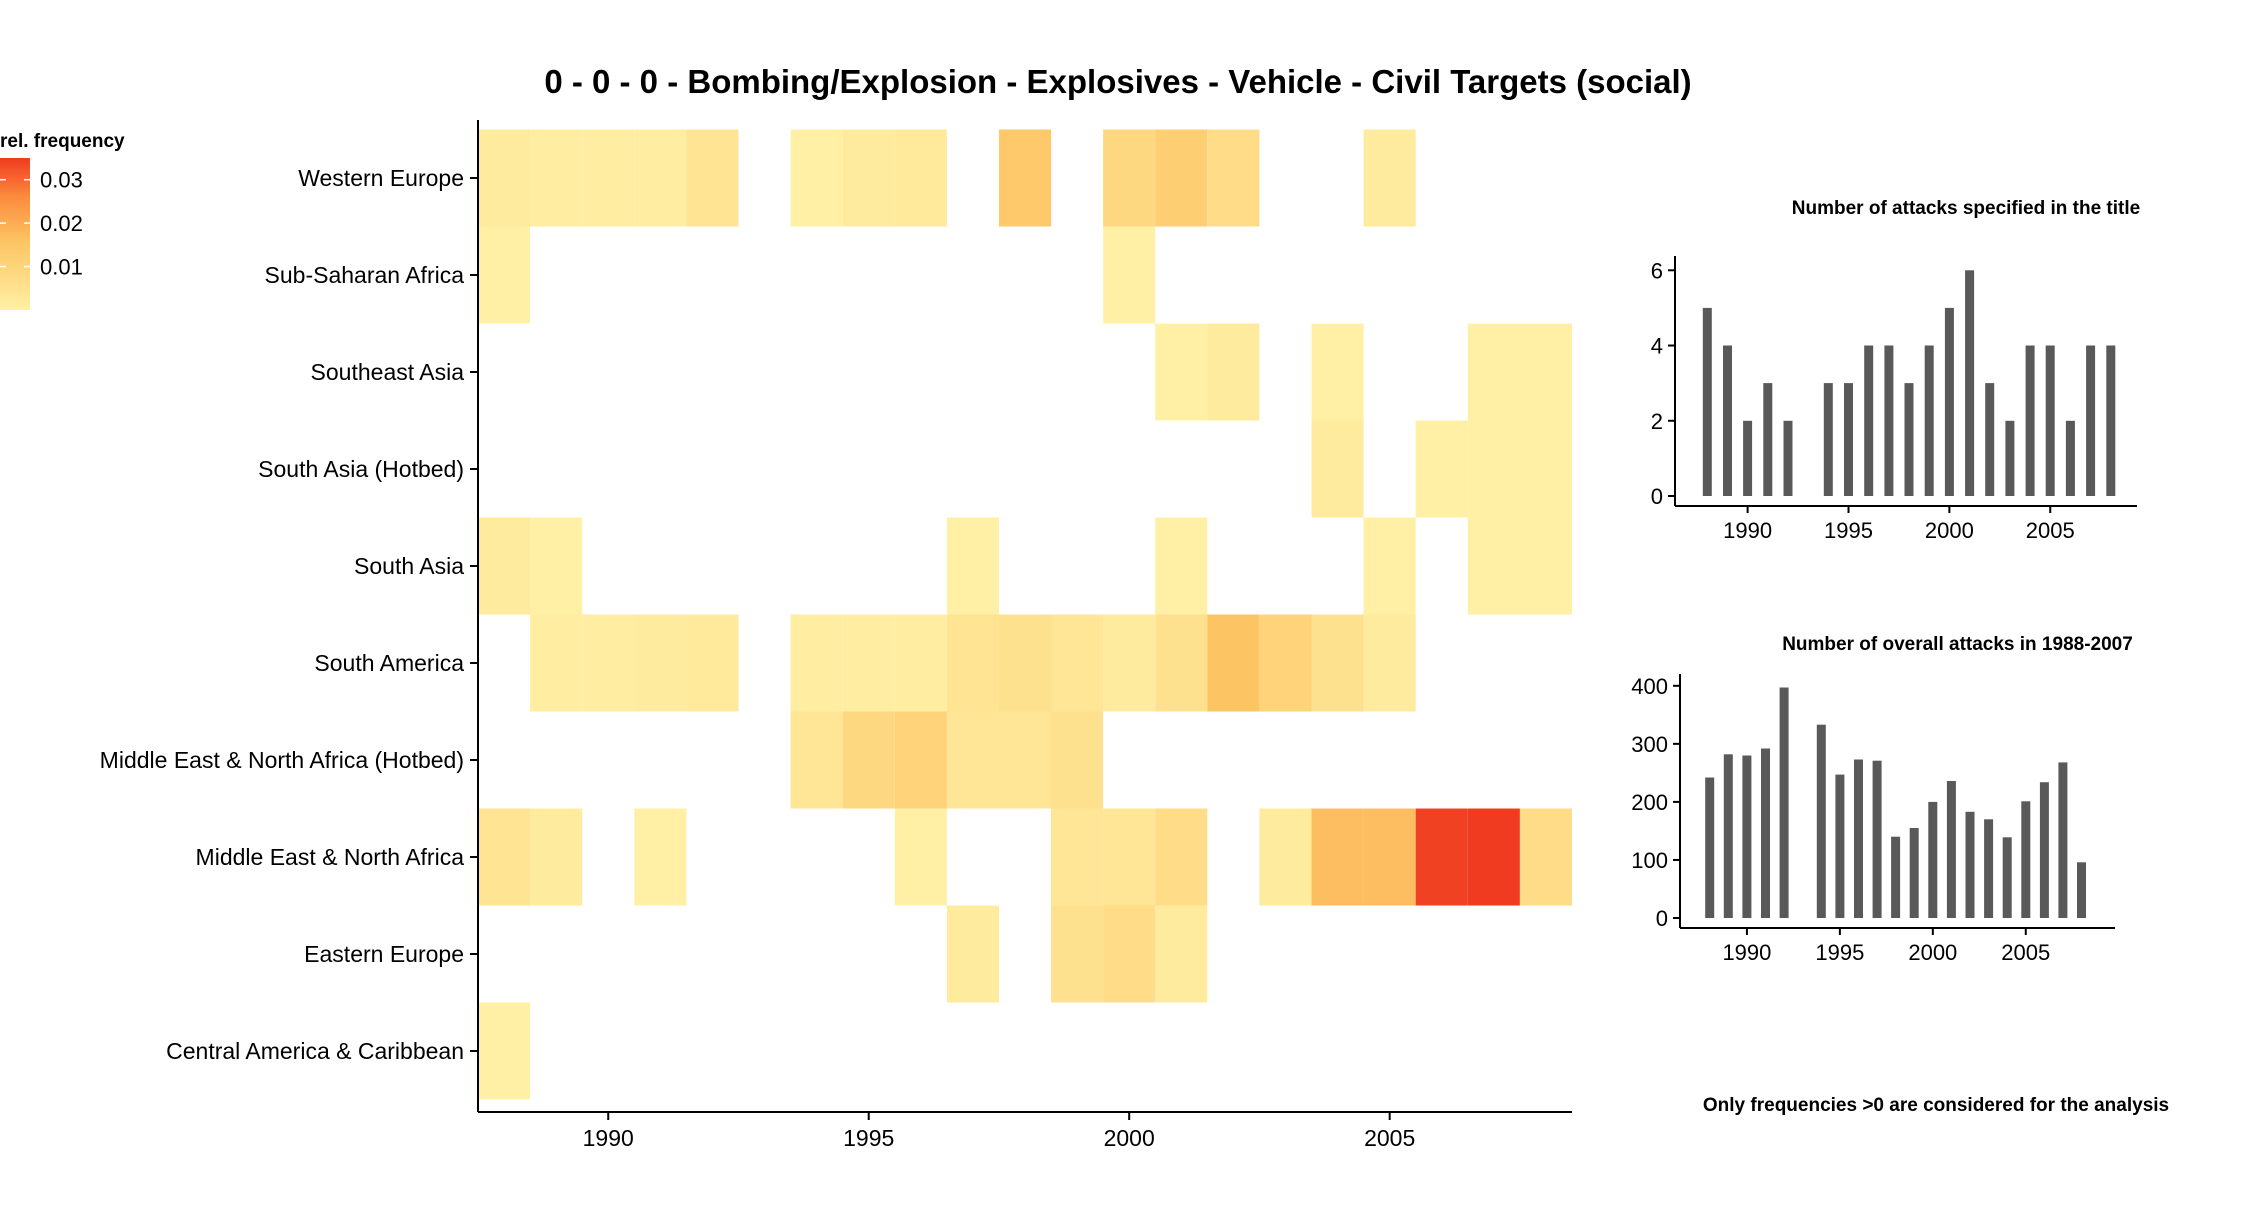 The image size is (2250, 1205). Describe the element at coordinates (1657, 346) in the screenshot. I see `bar-chart-y-tick-label: 4` at that location.